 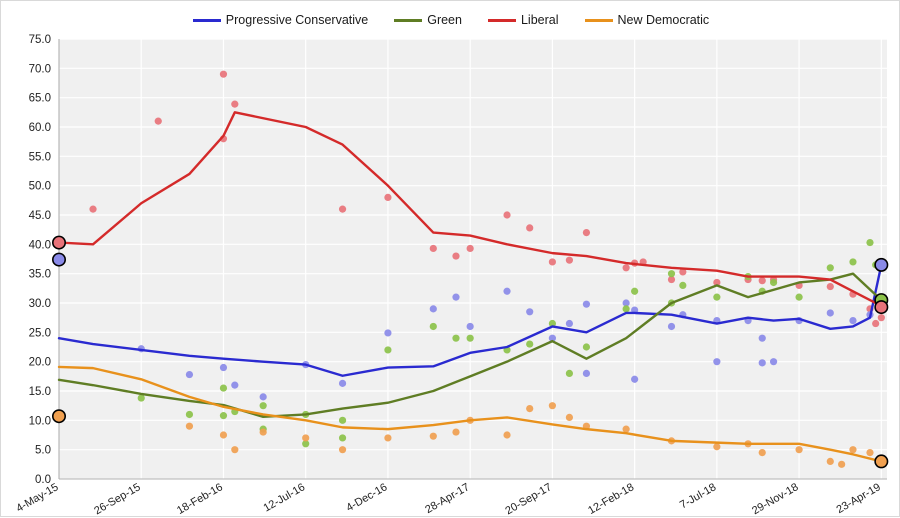 What do you see at coordinates (40, 40) in the screenshot?
I see `y-tick-label: 75.0` at bounding box center [40, 40].